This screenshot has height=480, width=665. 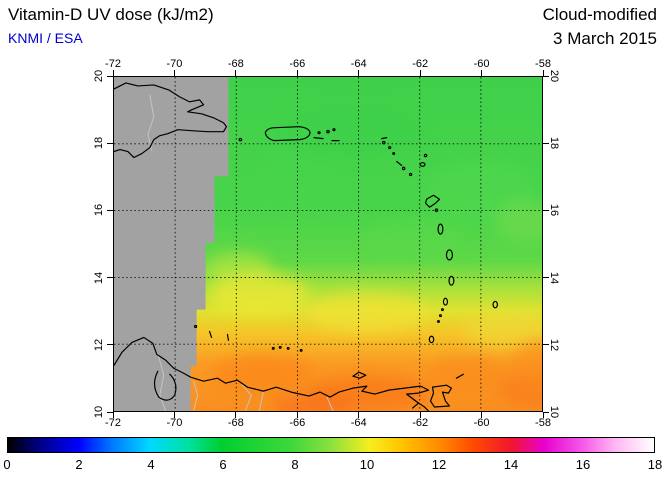 I want to click on page-title: Vitamin-D UV dose (kJ/m2), so click(x=111, y=14).